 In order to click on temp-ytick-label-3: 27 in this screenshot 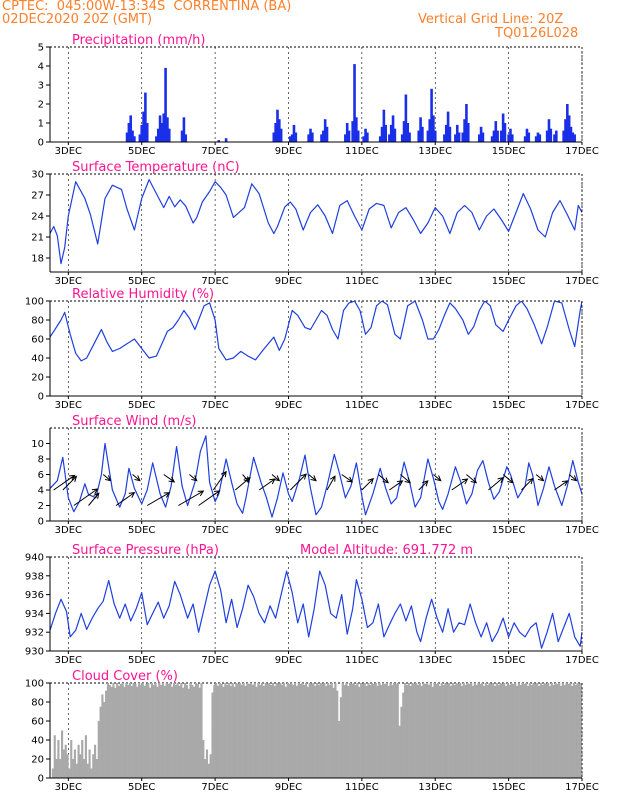, I will do `click(37, 196)`.